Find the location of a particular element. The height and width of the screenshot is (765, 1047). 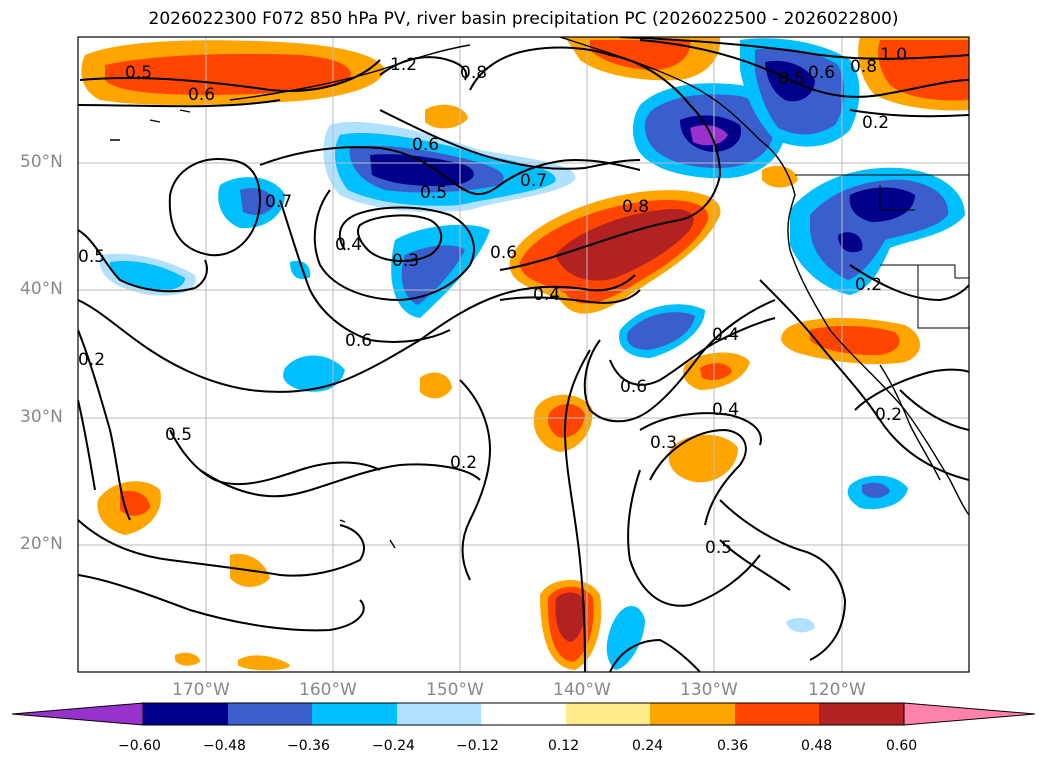

contour-label: 1.0 is located at coordinates (893, 55).